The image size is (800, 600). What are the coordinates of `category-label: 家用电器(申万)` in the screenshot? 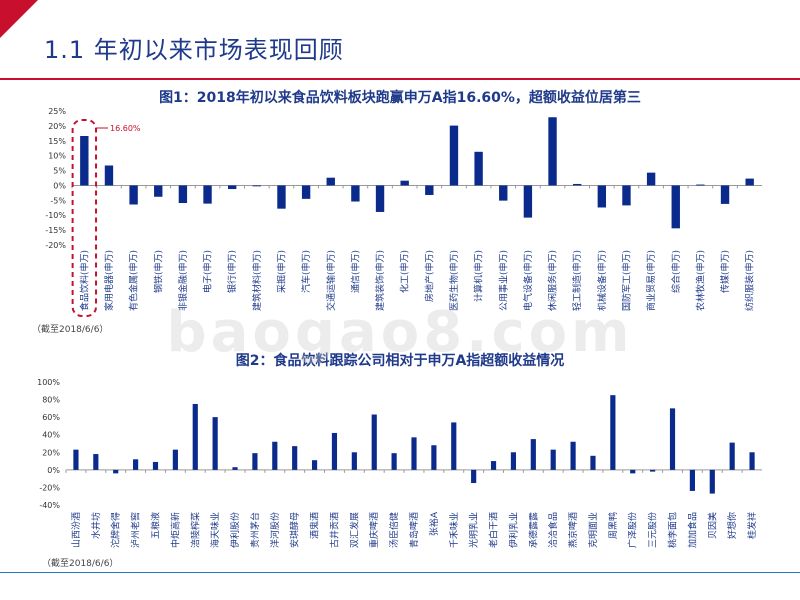 It's located at (109, 280).